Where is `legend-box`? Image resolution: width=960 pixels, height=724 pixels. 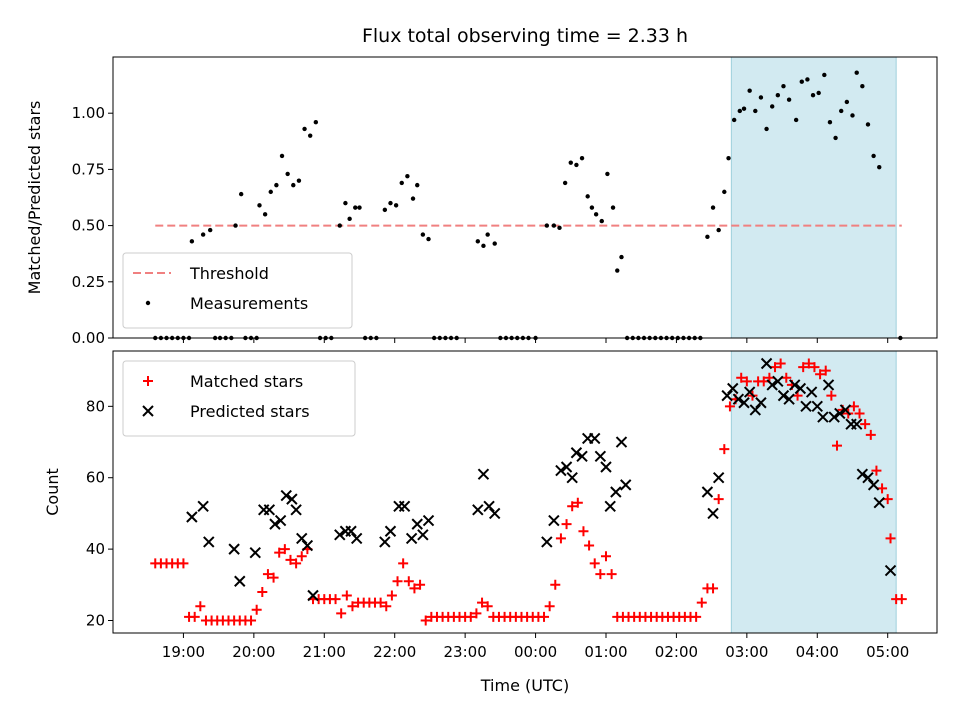 legend-box is located at coordinates (237, 290).